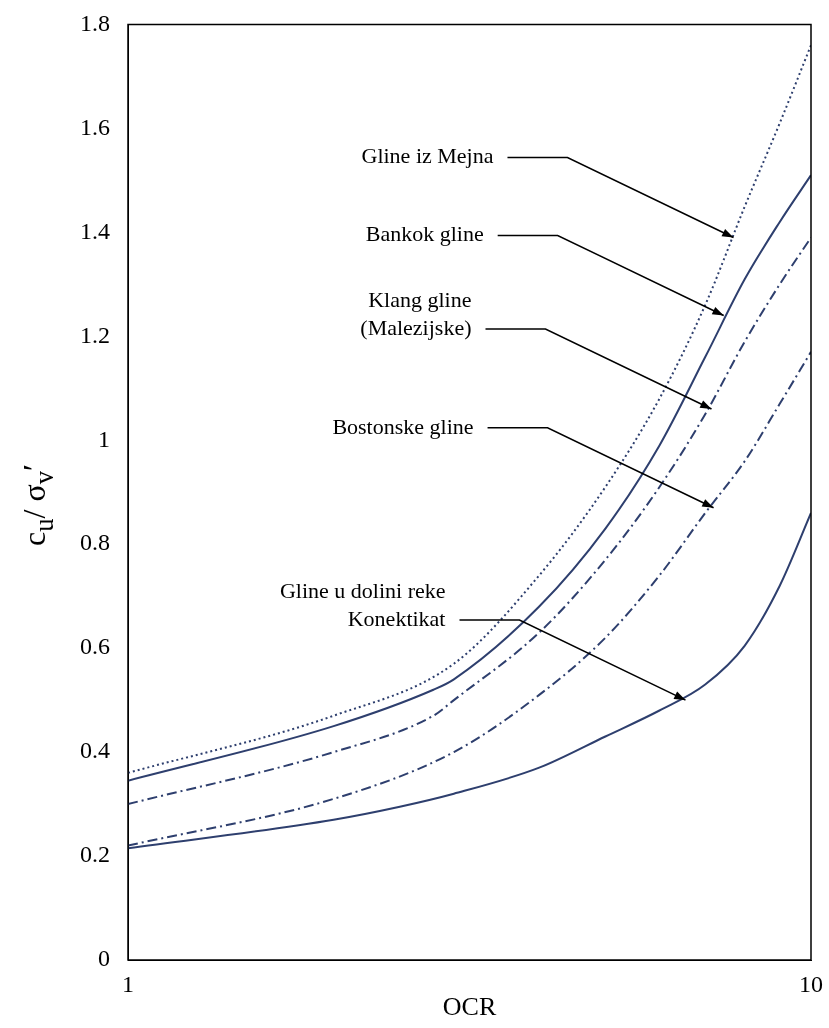 The image size is (829, 1028). I want to click on x-tick-label: 10, so click(811, 983).